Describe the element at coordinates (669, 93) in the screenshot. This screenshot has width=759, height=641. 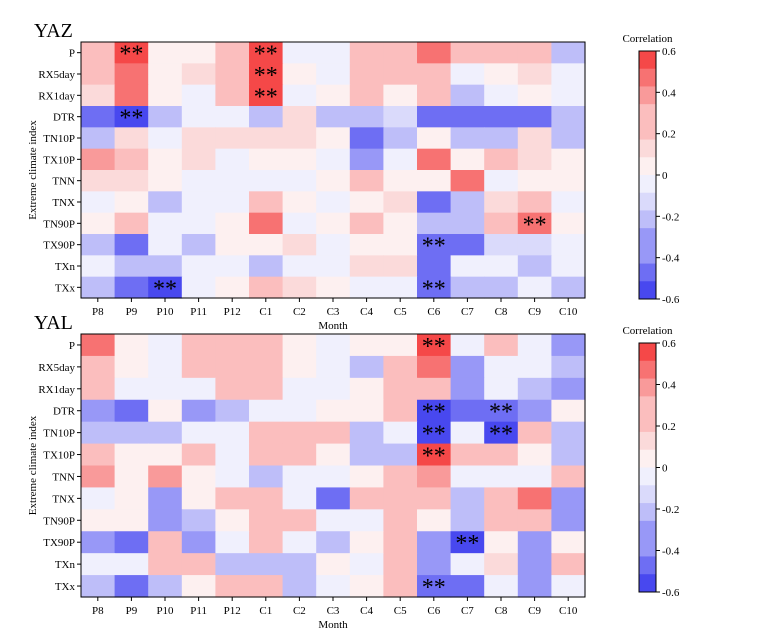
I see `colorbar-tick-label: 0.4` at that location.